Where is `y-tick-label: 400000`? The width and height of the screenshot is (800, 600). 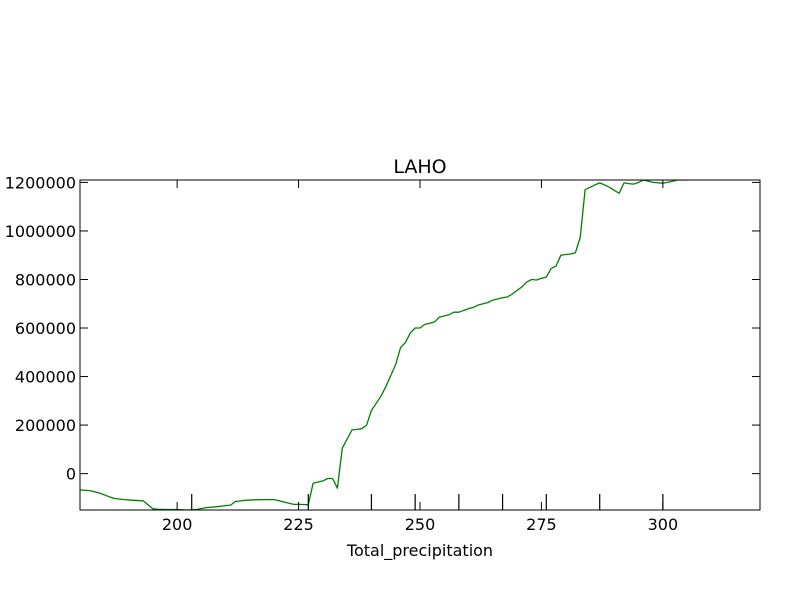
y-tick-label: 400000 is located at coordinates (45, 377).